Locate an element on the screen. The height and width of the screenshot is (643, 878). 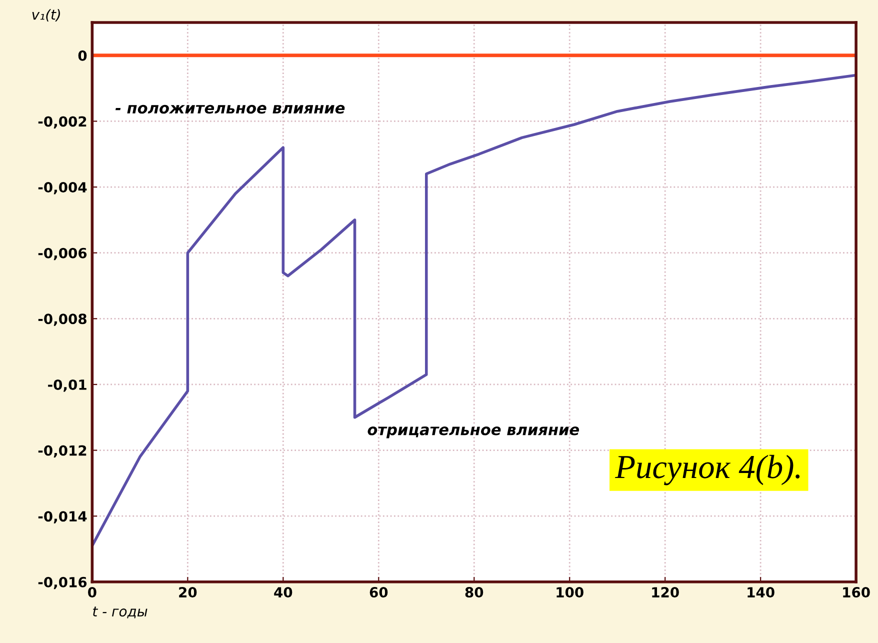
y-tick-label: -0,002 is located at coordinates (62, 122).